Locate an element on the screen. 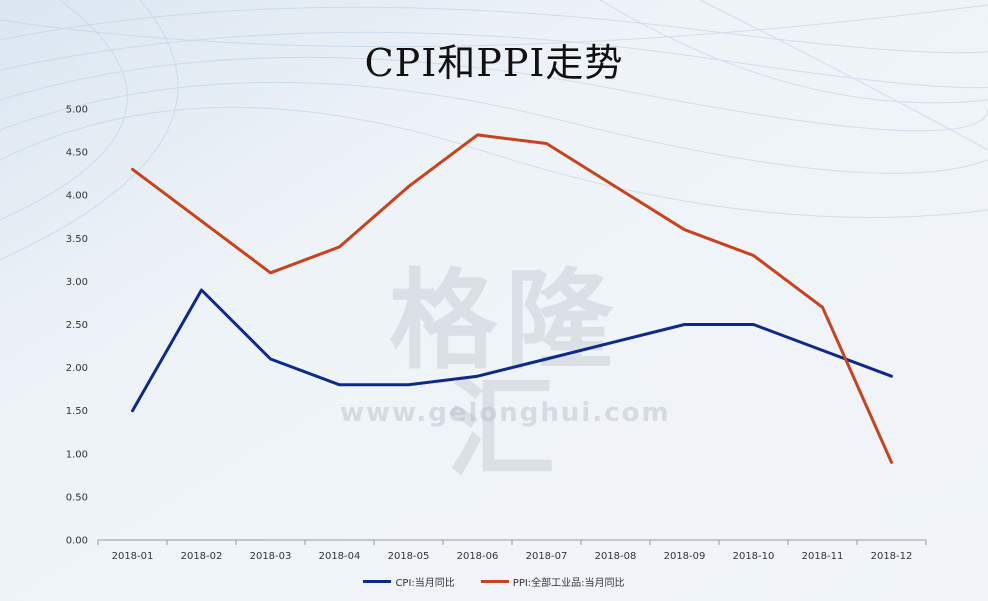 The height and width of the screenshot is (601, 988). y-tick-label: 1.50 is located at coordinates (77, 411).